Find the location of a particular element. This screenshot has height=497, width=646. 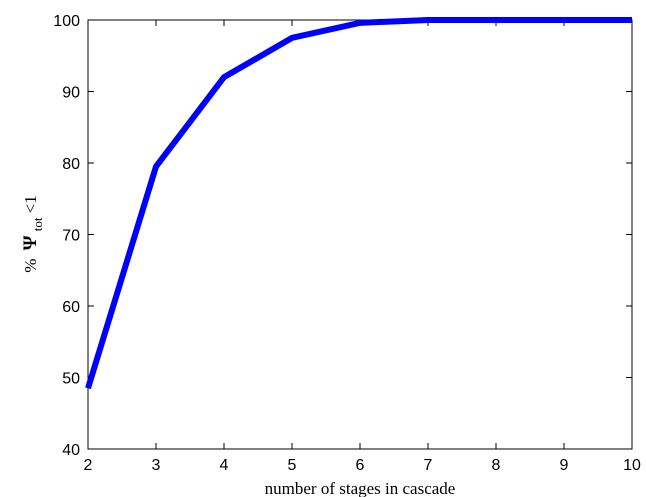

y-tick-label-90: 90 is located at coordinates (71, 93).